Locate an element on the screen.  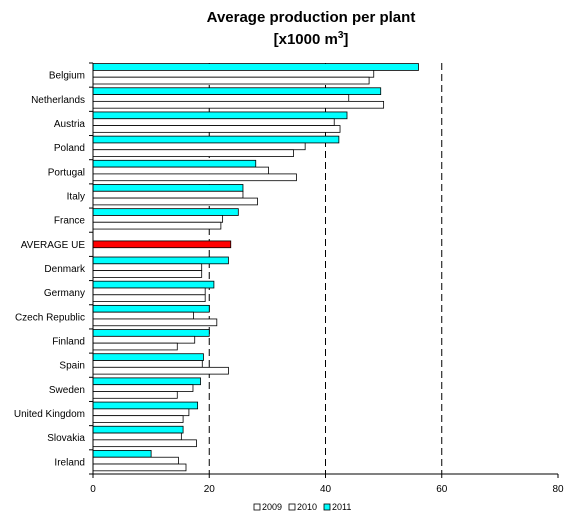
category-label: Italy is located at coordinates (76, 196).